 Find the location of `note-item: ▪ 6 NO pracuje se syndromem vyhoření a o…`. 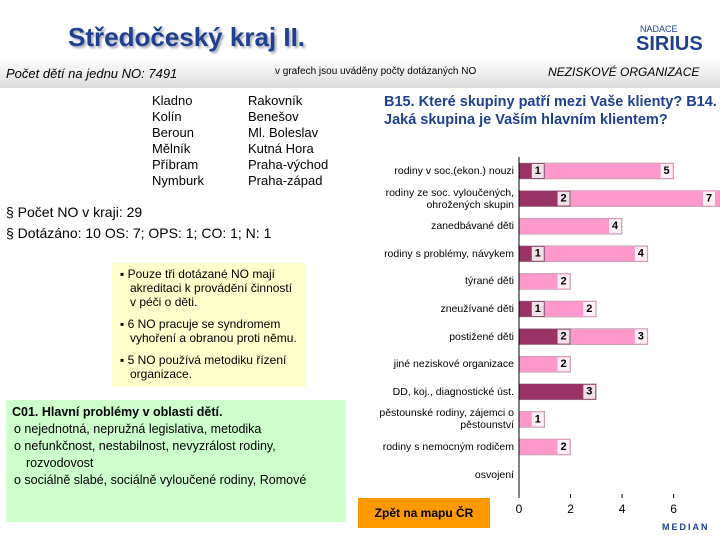

note-item: ▪ 6 NO pracuje se syndromem vyhoření a o… is located at coordinates (208, 331).